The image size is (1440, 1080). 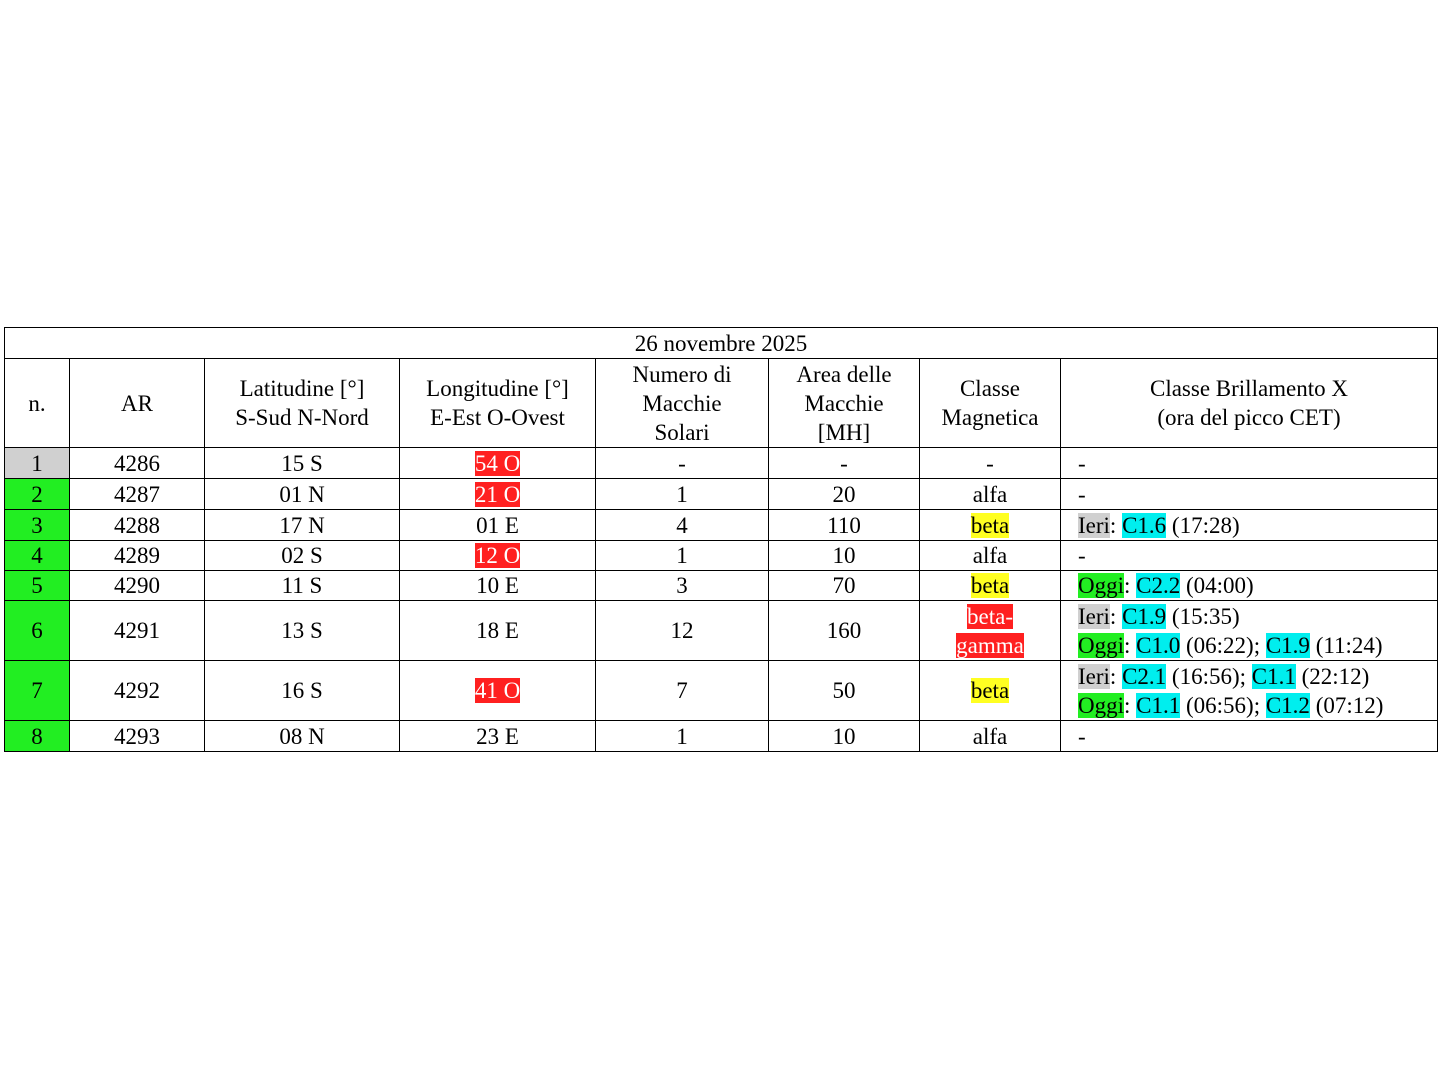 I want to click on ar-cell: 4293, so click(x=137, y=736).